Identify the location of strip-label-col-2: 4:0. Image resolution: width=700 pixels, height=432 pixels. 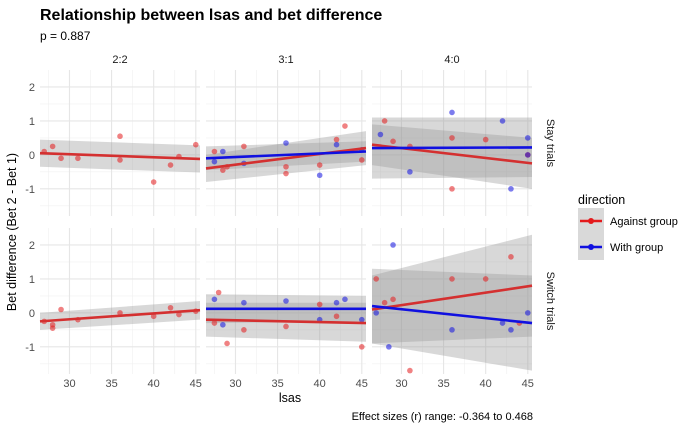
(451, 60).